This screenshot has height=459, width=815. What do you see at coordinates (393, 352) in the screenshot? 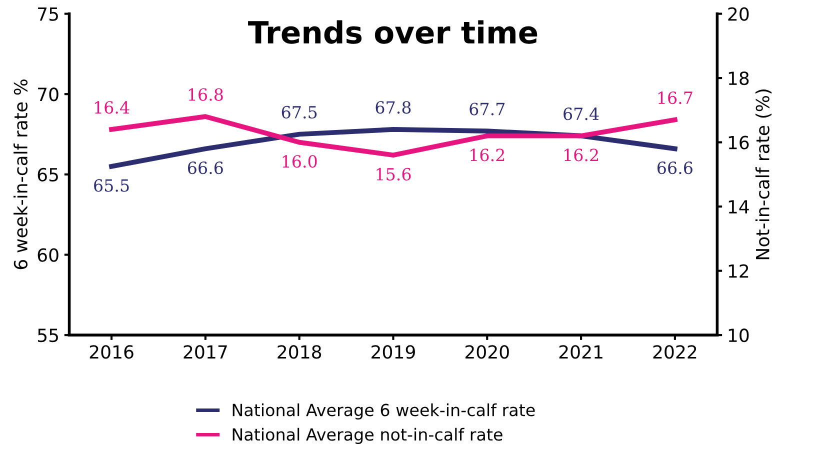
I see `x-tick-label: 2019` at bounding box center [393, 352].